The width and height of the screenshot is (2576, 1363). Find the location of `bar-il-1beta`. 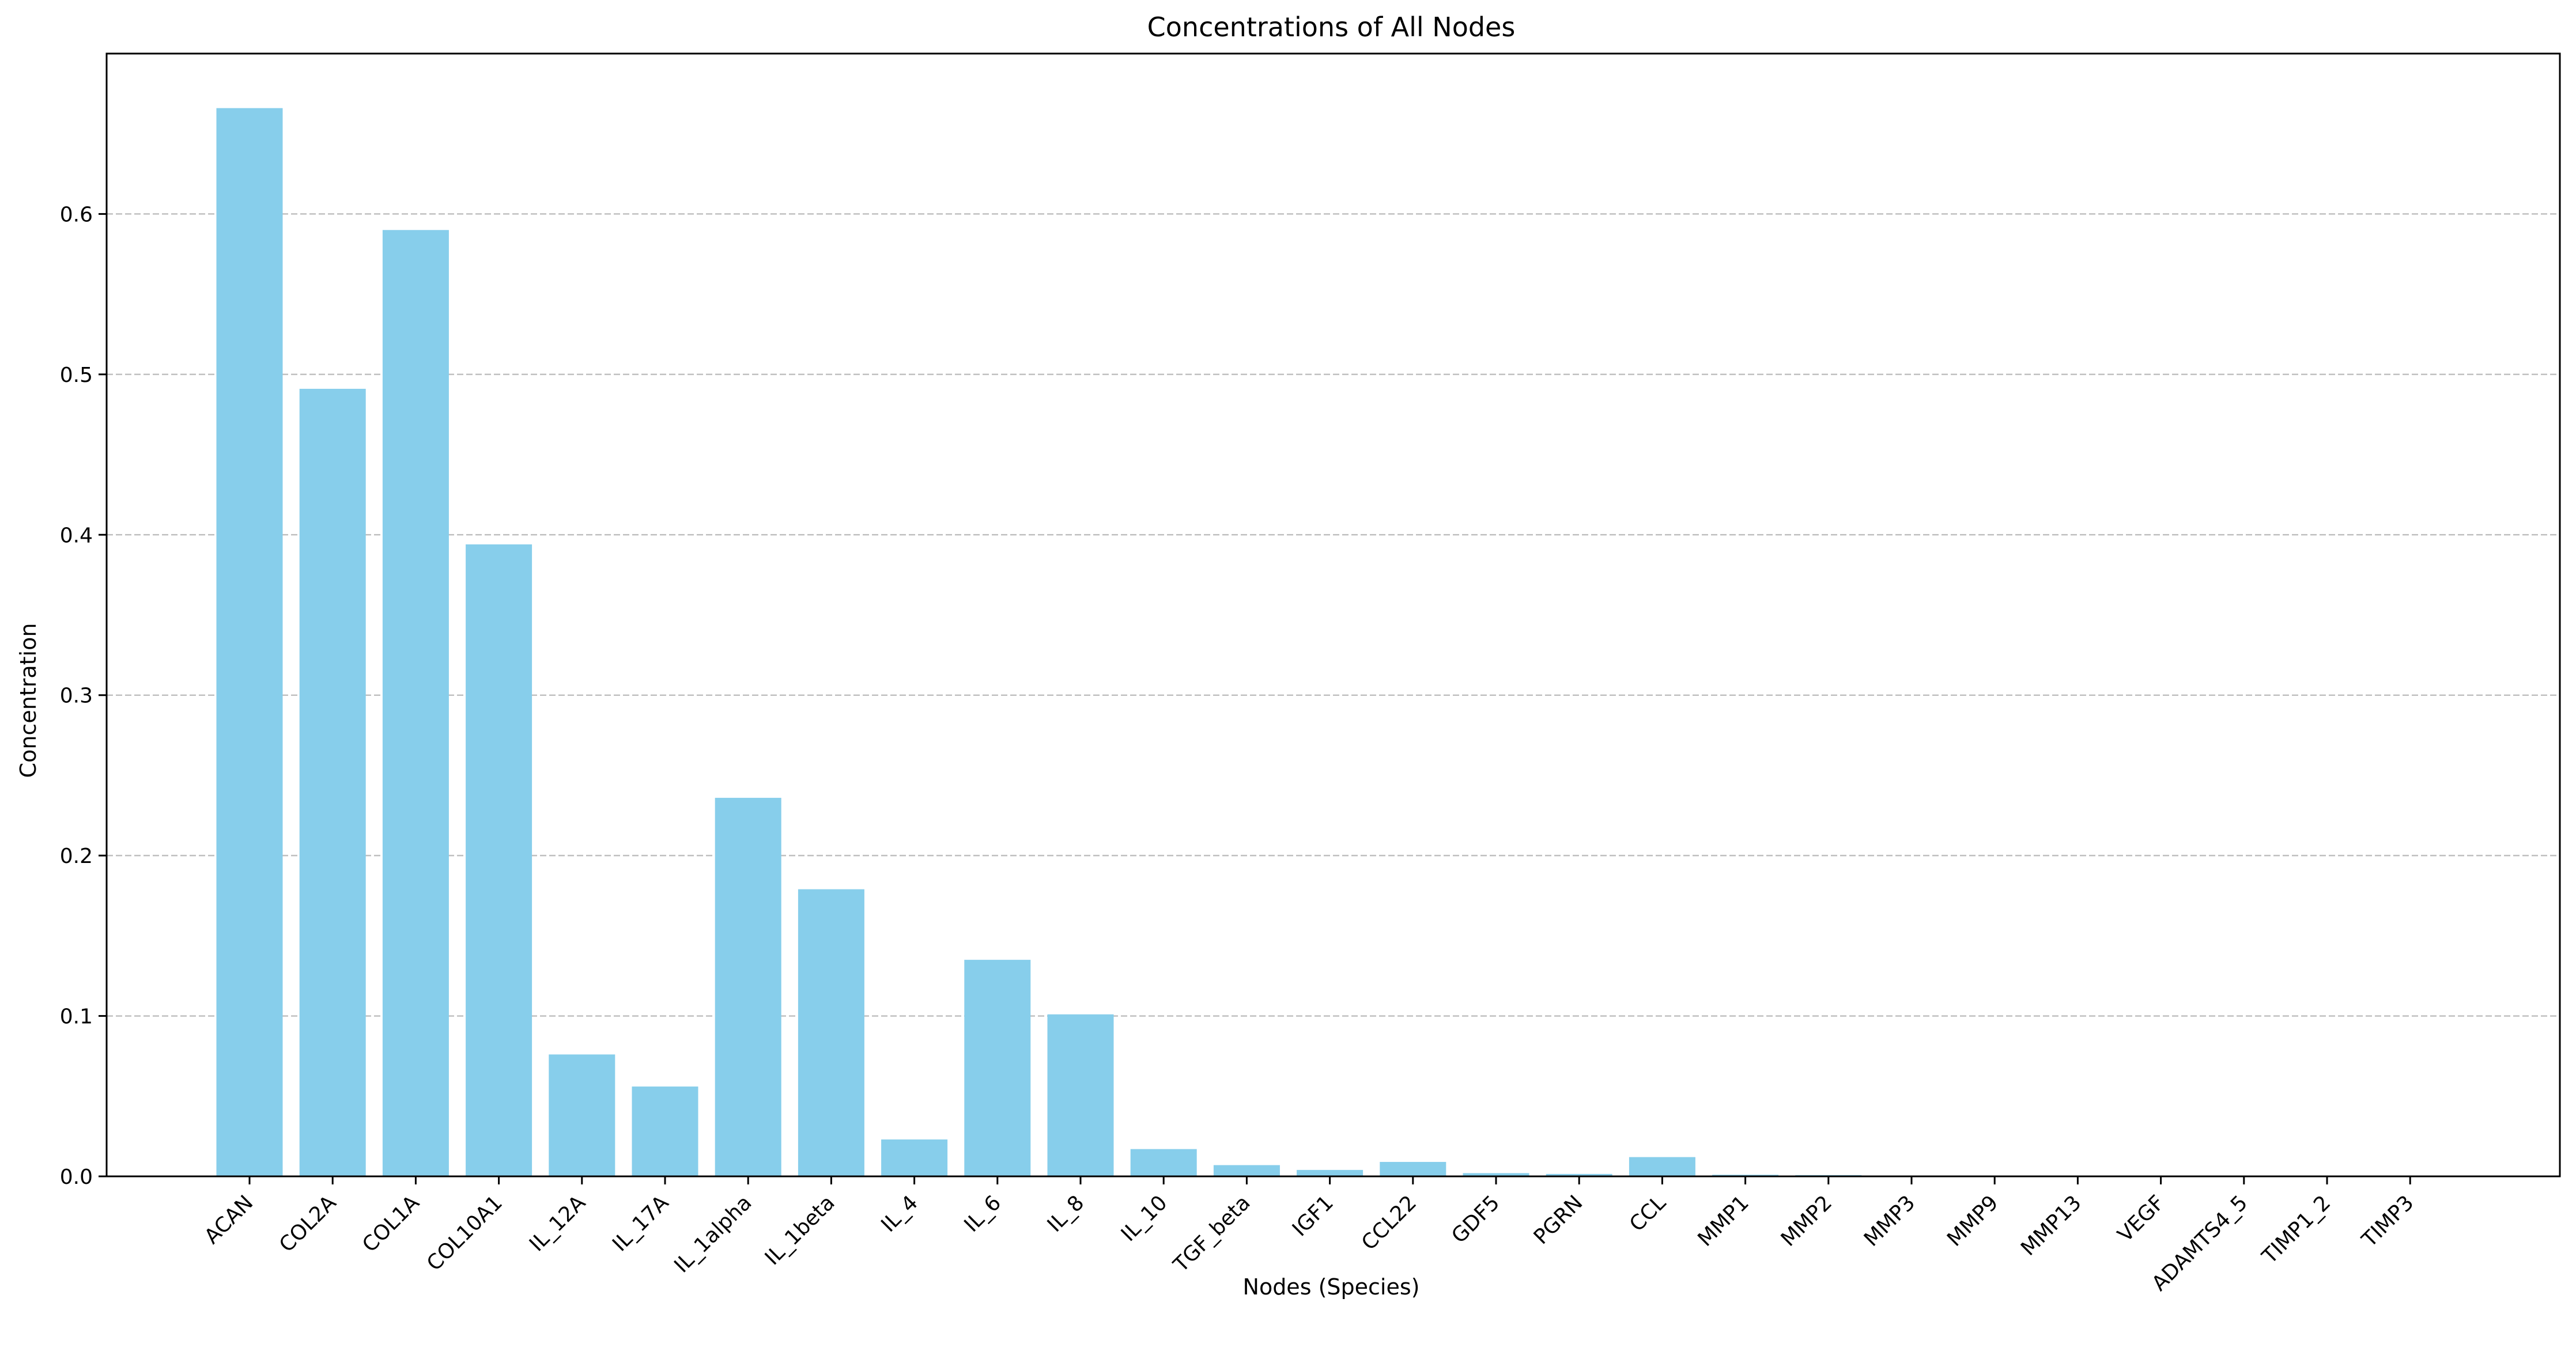

bar-il-1beta is located at coordinates (831, 1032).